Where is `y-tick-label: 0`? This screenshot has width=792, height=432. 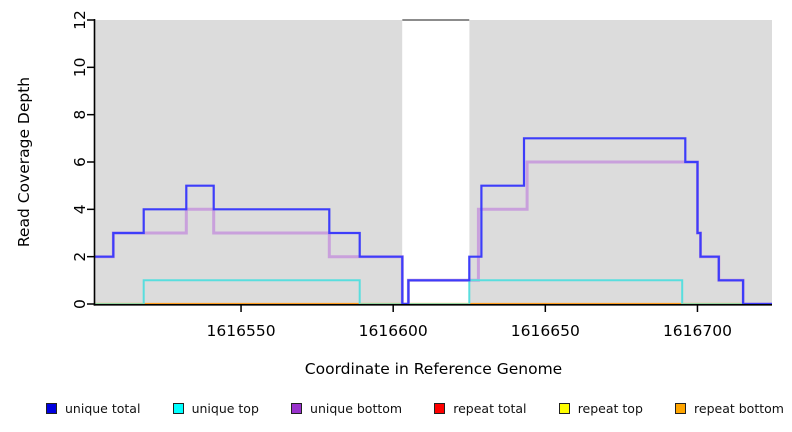 y-tick-label: 0 is located at coordinates (80, 304).